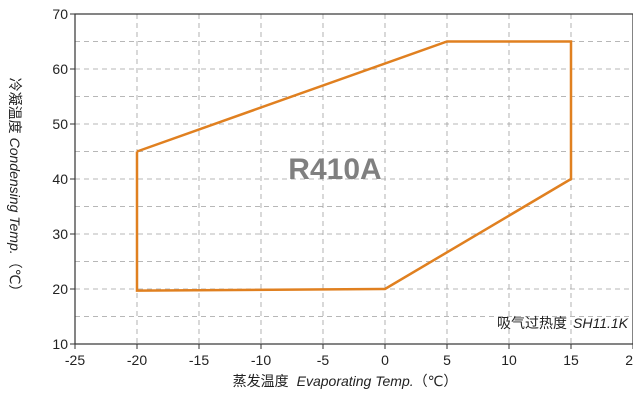  I want to click on x-tick-labels: -25 -20 -15 -10 -5 0 5 10 15 20, so click(349, 360).